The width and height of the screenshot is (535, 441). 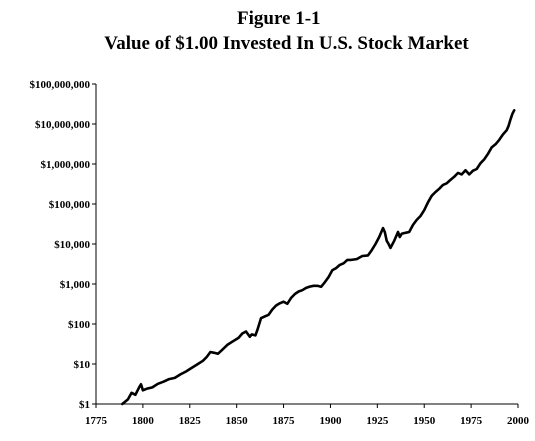 I want to click on figure-number: Figure 1-1, so click(x=279, y=18).